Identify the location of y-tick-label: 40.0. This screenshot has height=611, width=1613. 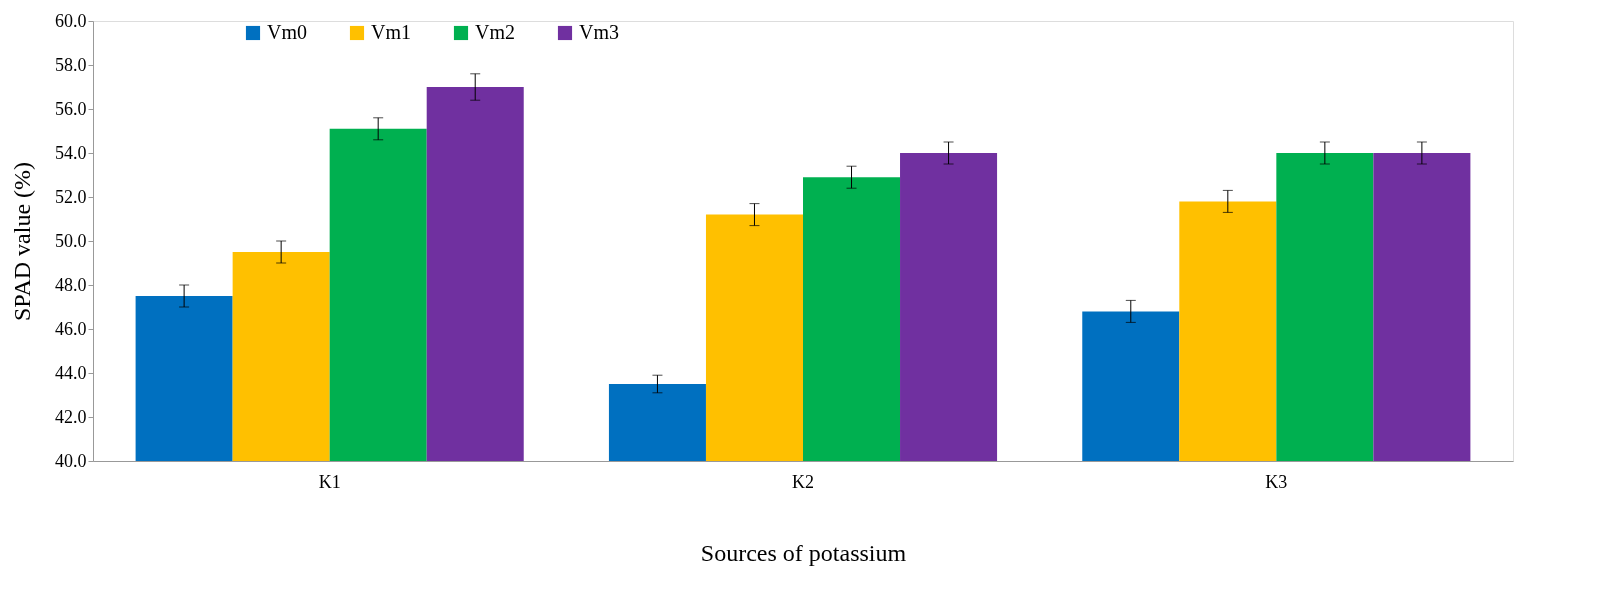
(71, 460).